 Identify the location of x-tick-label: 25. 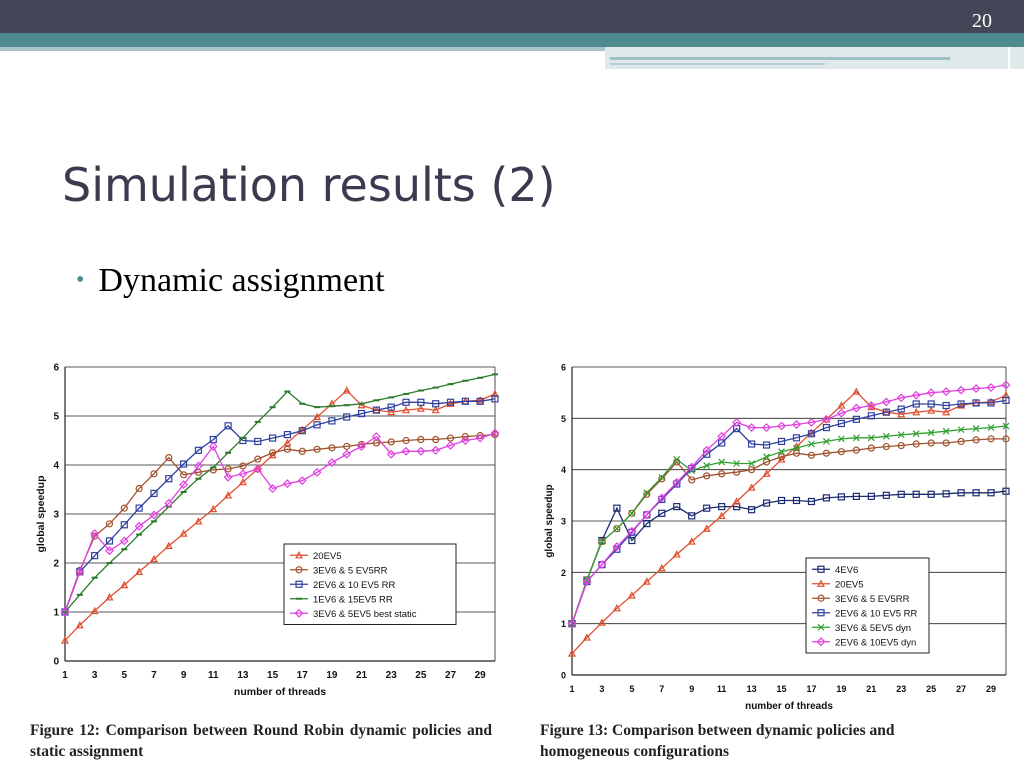
(931, 689).